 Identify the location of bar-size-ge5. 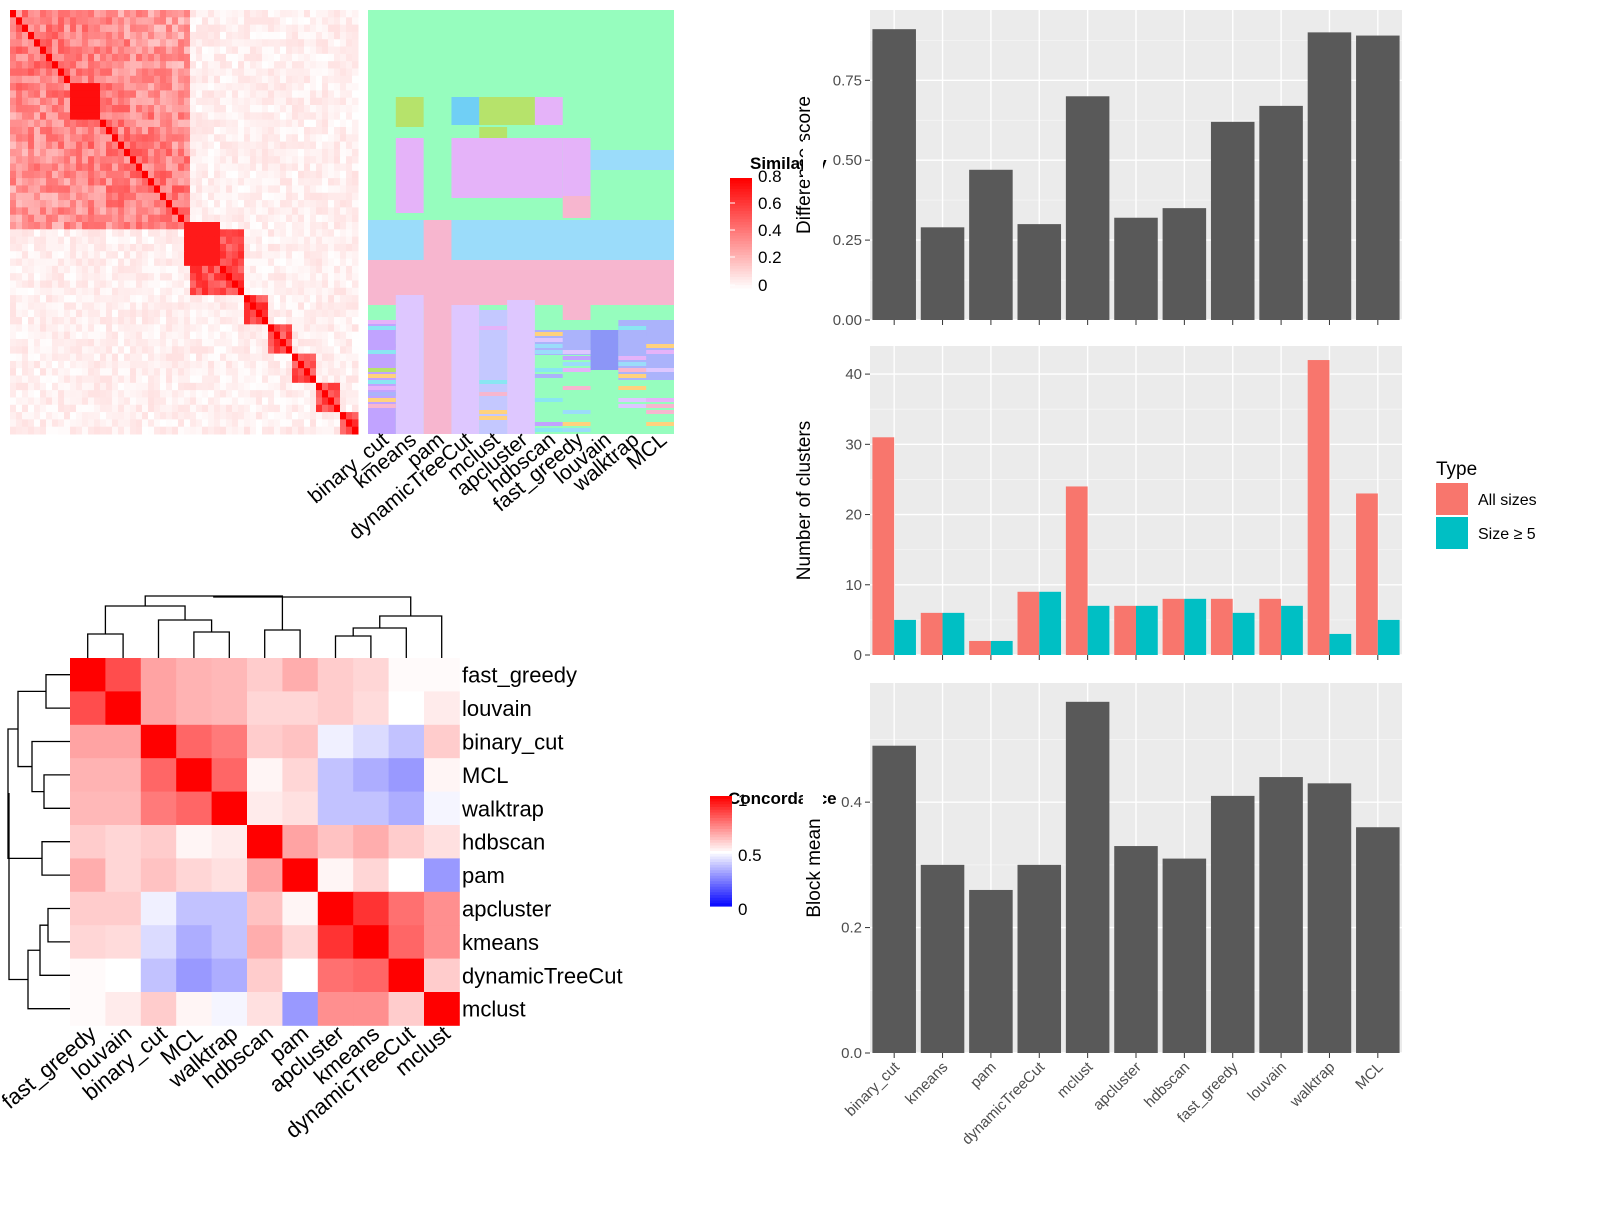
(1292, 630).